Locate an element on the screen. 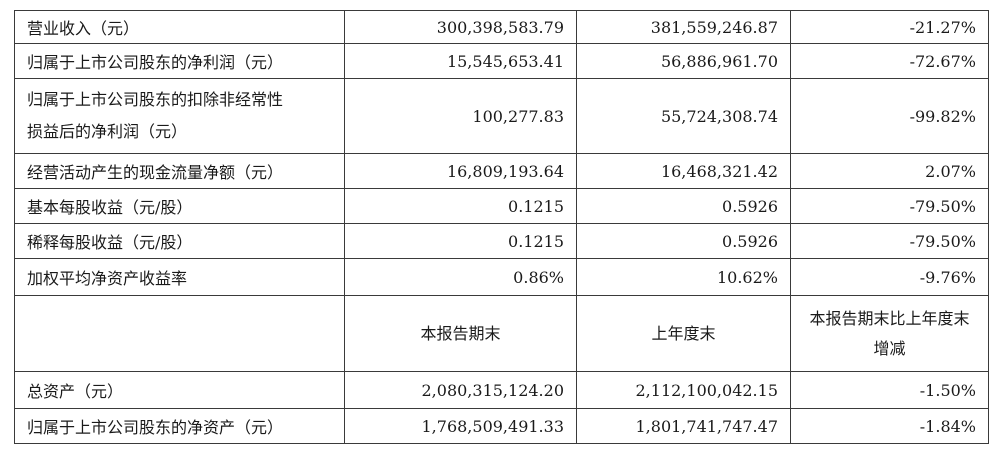 This screenshot has width=1002, height=475. previous-period-value: 56,886,961.70 is located at coordinates (683, 61).